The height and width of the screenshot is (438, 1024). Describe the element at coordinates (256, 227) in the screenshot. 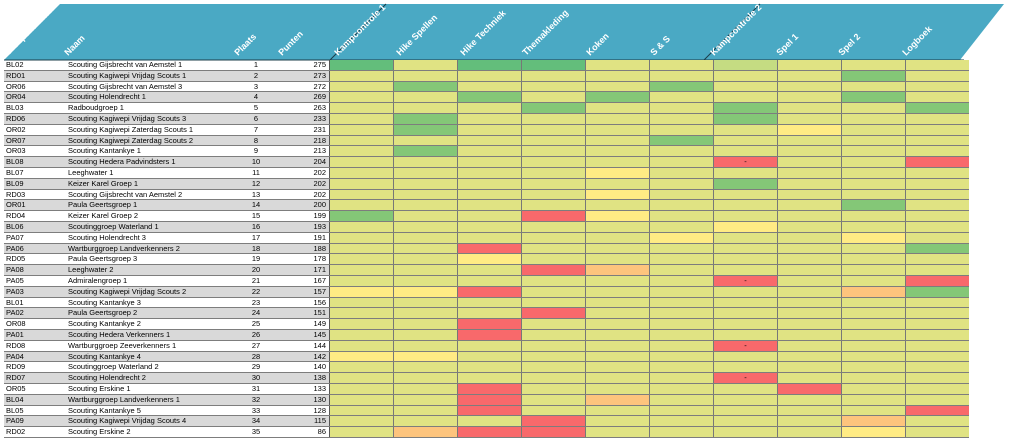

I see `place-cell: 16` at that location.